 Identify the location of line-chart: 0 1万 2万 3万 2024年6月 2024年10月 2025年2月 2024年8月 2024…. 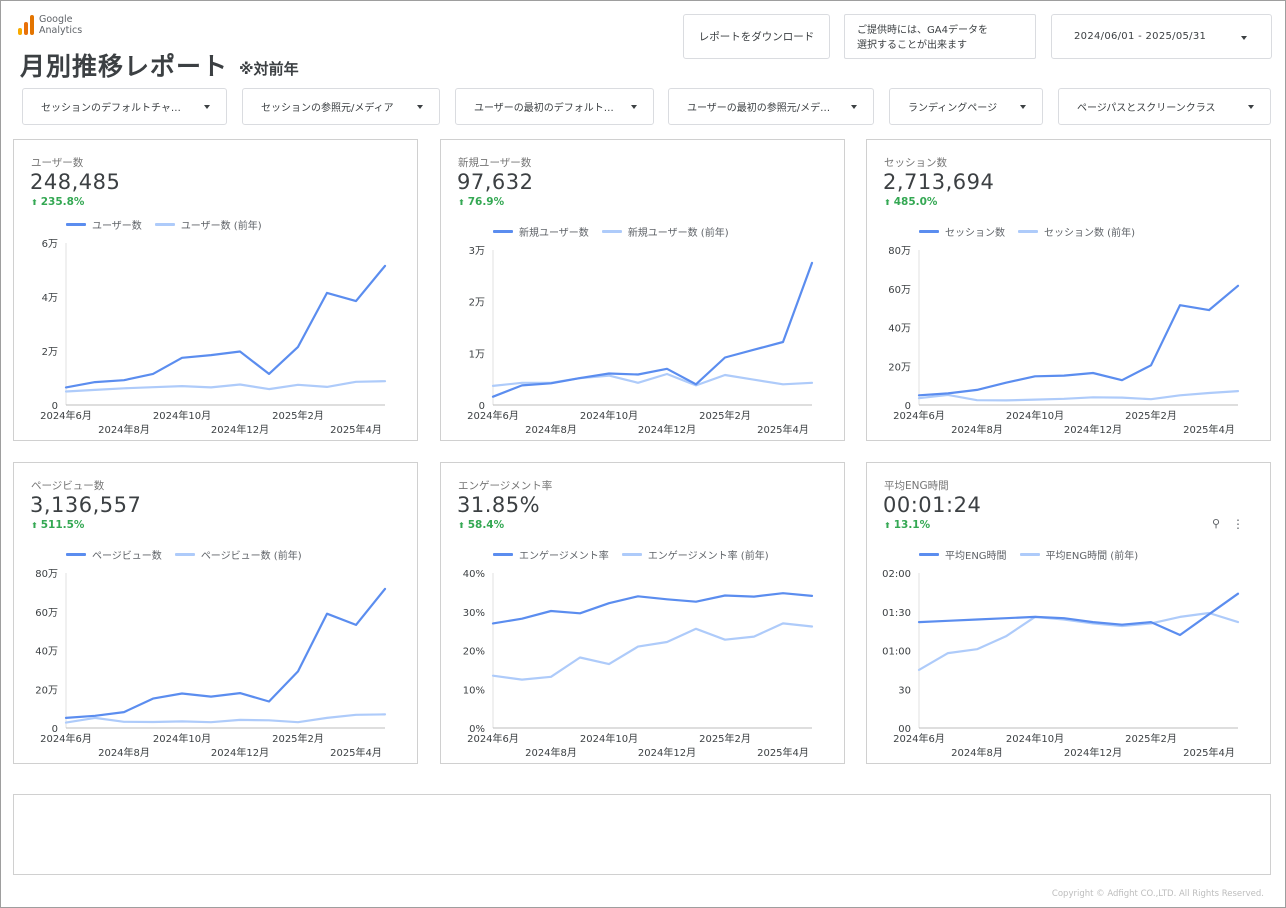
(640, 341).